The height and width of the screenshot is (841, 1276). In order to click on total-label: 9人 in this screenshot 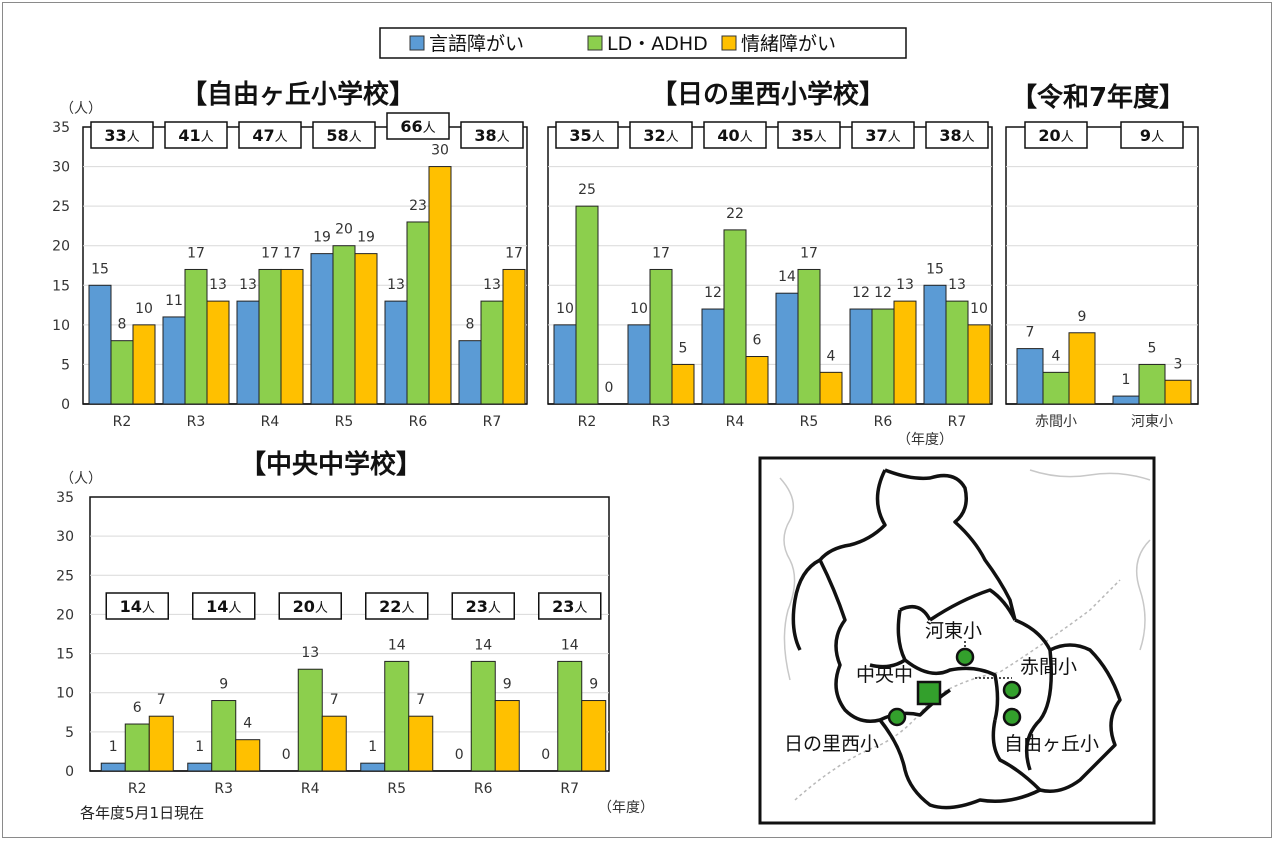, I will do `click(1152, 135)`.